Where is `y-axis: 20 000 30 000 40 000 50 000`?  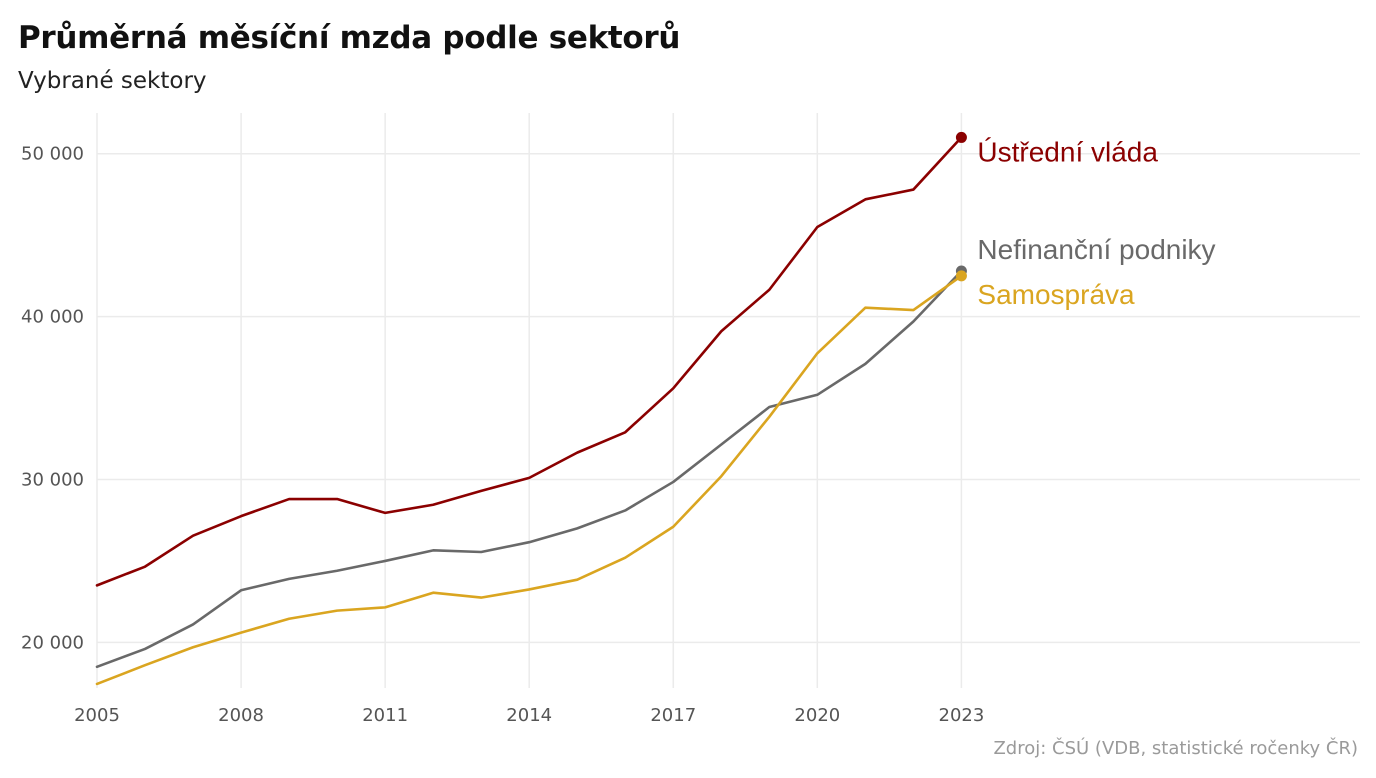 y-axis: 20 000 30 000 40 000 50 000 is located at coordinates (52, 399).